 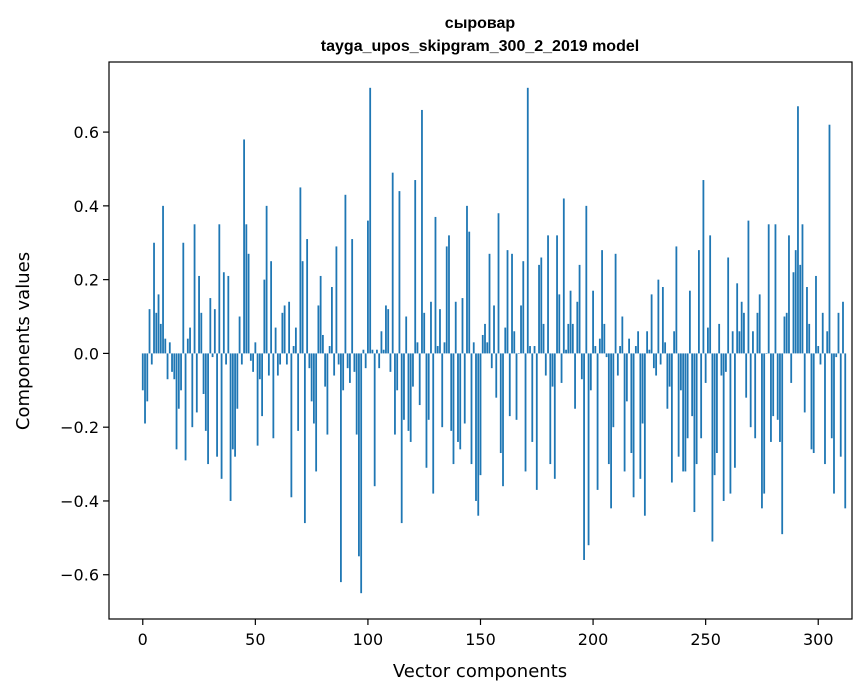 What do you see at coordinates (79, 427) in the screenshot?
I see `y-tick-label: −0.2` at bounding box center [79, 427].